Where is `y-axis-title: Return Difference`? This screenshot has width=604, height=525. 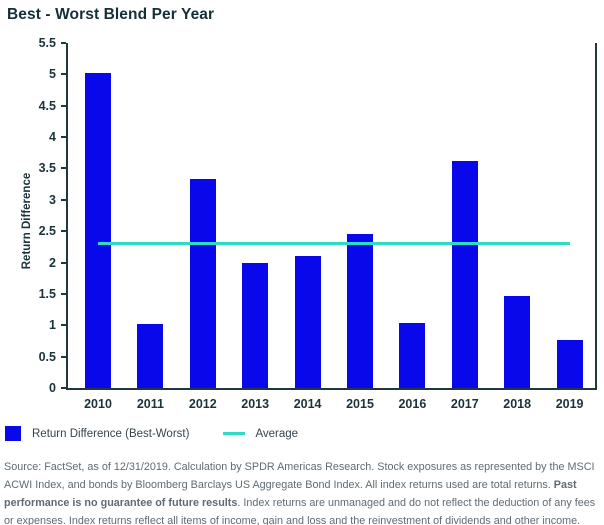
y-axis-title: Return Difference is located at coordinates (27, 221).